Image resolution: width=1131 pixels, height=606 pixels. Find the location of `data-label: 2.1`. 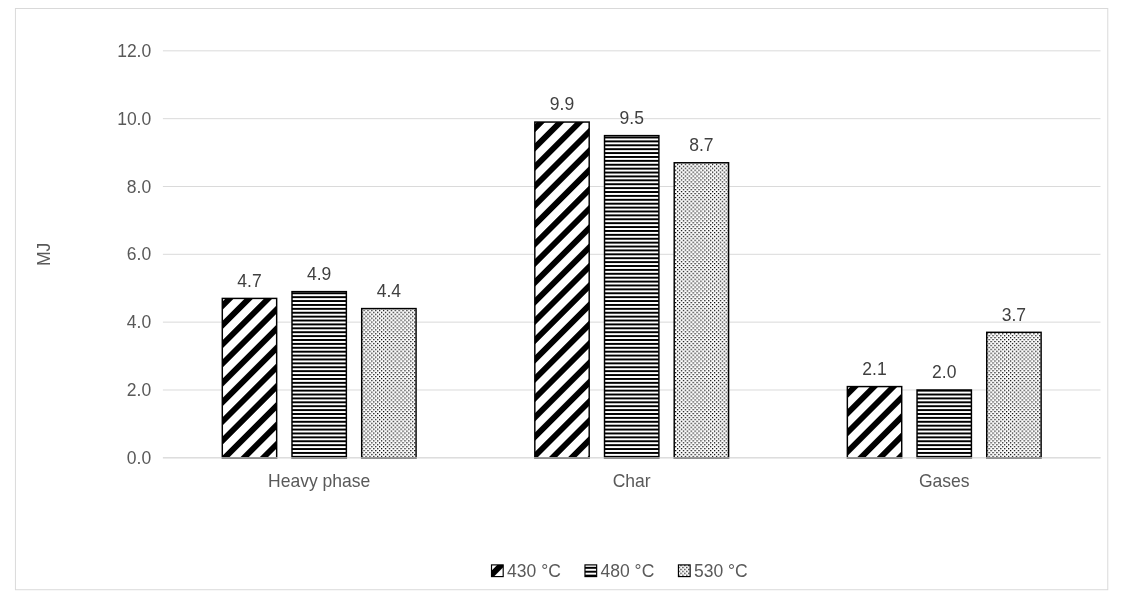

data-label: 2.1 is located at coordinates (874, 368).